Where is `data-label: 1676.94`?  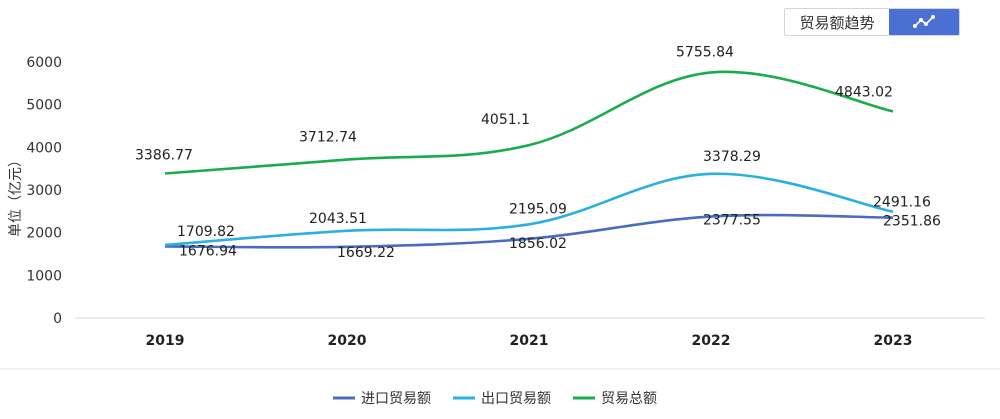
data-label: 1676.94 is located at coordinates (208, 251).